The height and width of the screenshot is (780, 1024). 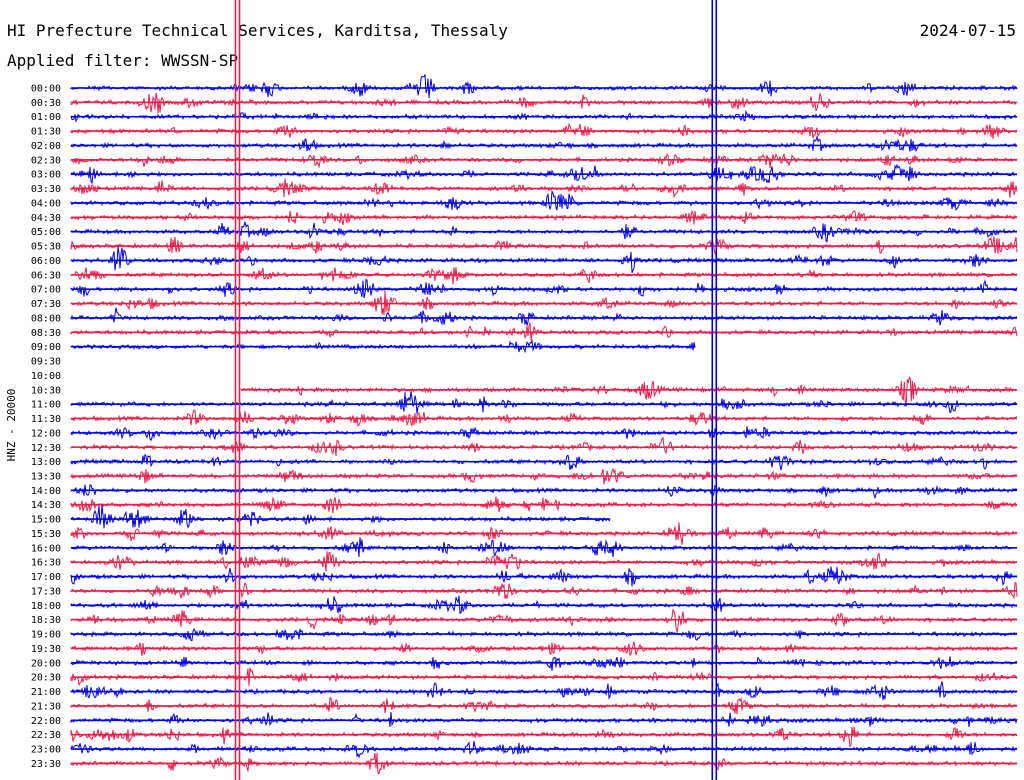 What do you see at coordinates (46, 663) in the screenshot?
I see `time-label: 20:00` at bounding box center [46, 663].